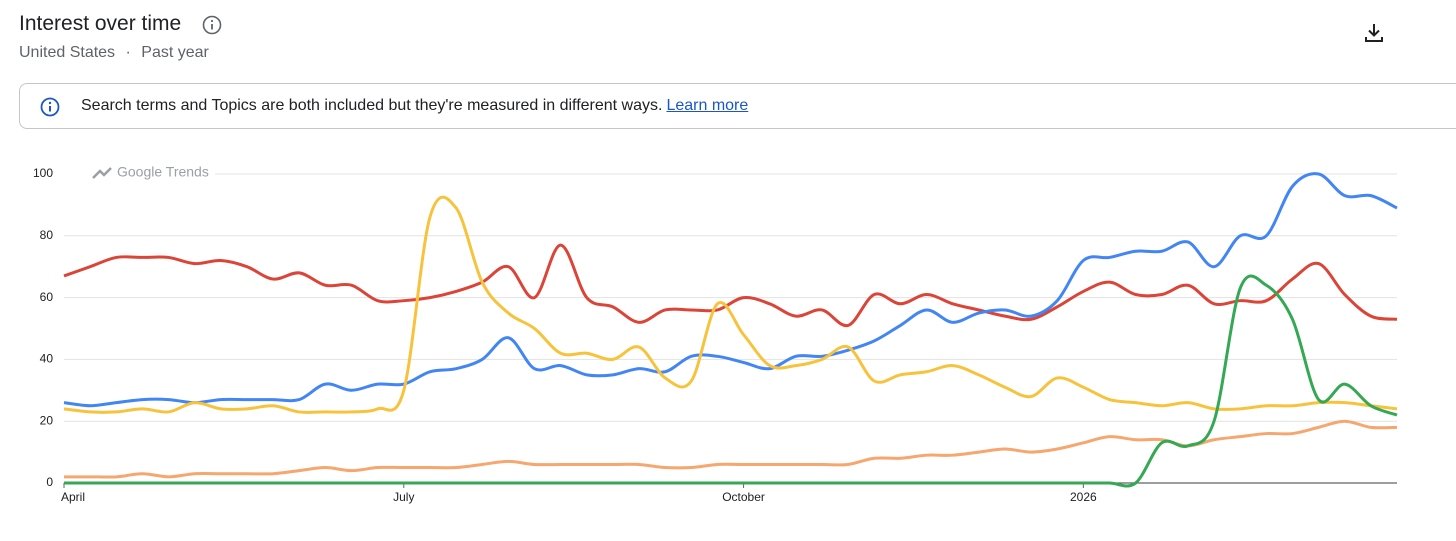 This screenshot has width=1456, height=541. Describe the element at coordinates (47, 235) in the screenshot. I see `y-tick-label: 80` at that location.